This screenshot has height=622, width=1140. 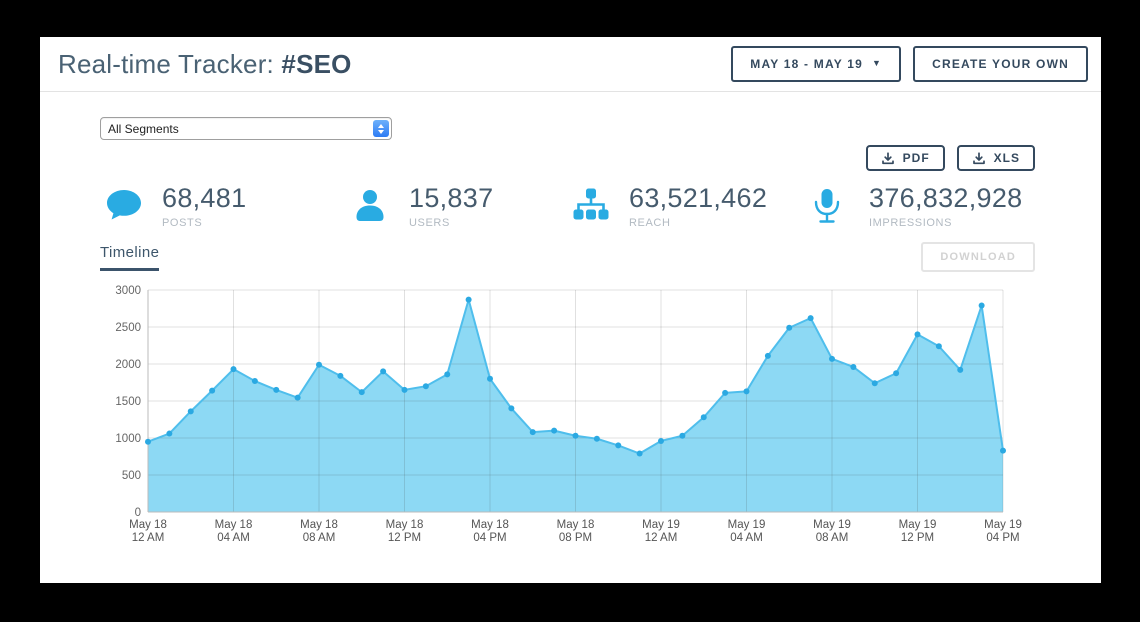 What do you see at coordinates (567, 158) in the screenshot?
I see `export-buttons: PDF XLS` at bounding box center [567, 158].